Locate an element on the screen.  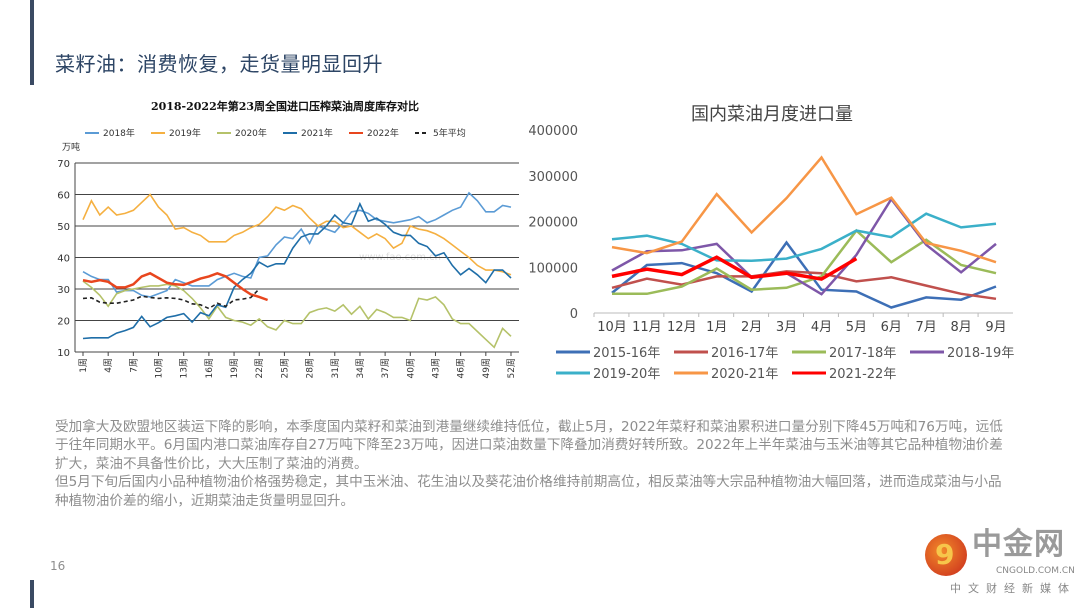
legend-label: 2015-16年 is located at coordinates (626, 353).